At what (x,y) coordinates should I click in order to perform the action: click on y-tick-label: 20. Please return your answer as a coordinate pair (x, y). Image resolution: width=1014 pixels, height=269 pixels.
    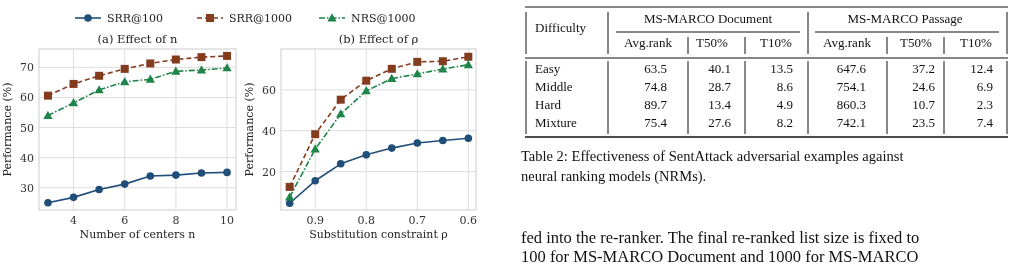
    Looking at the image, I should click on (269, 172).